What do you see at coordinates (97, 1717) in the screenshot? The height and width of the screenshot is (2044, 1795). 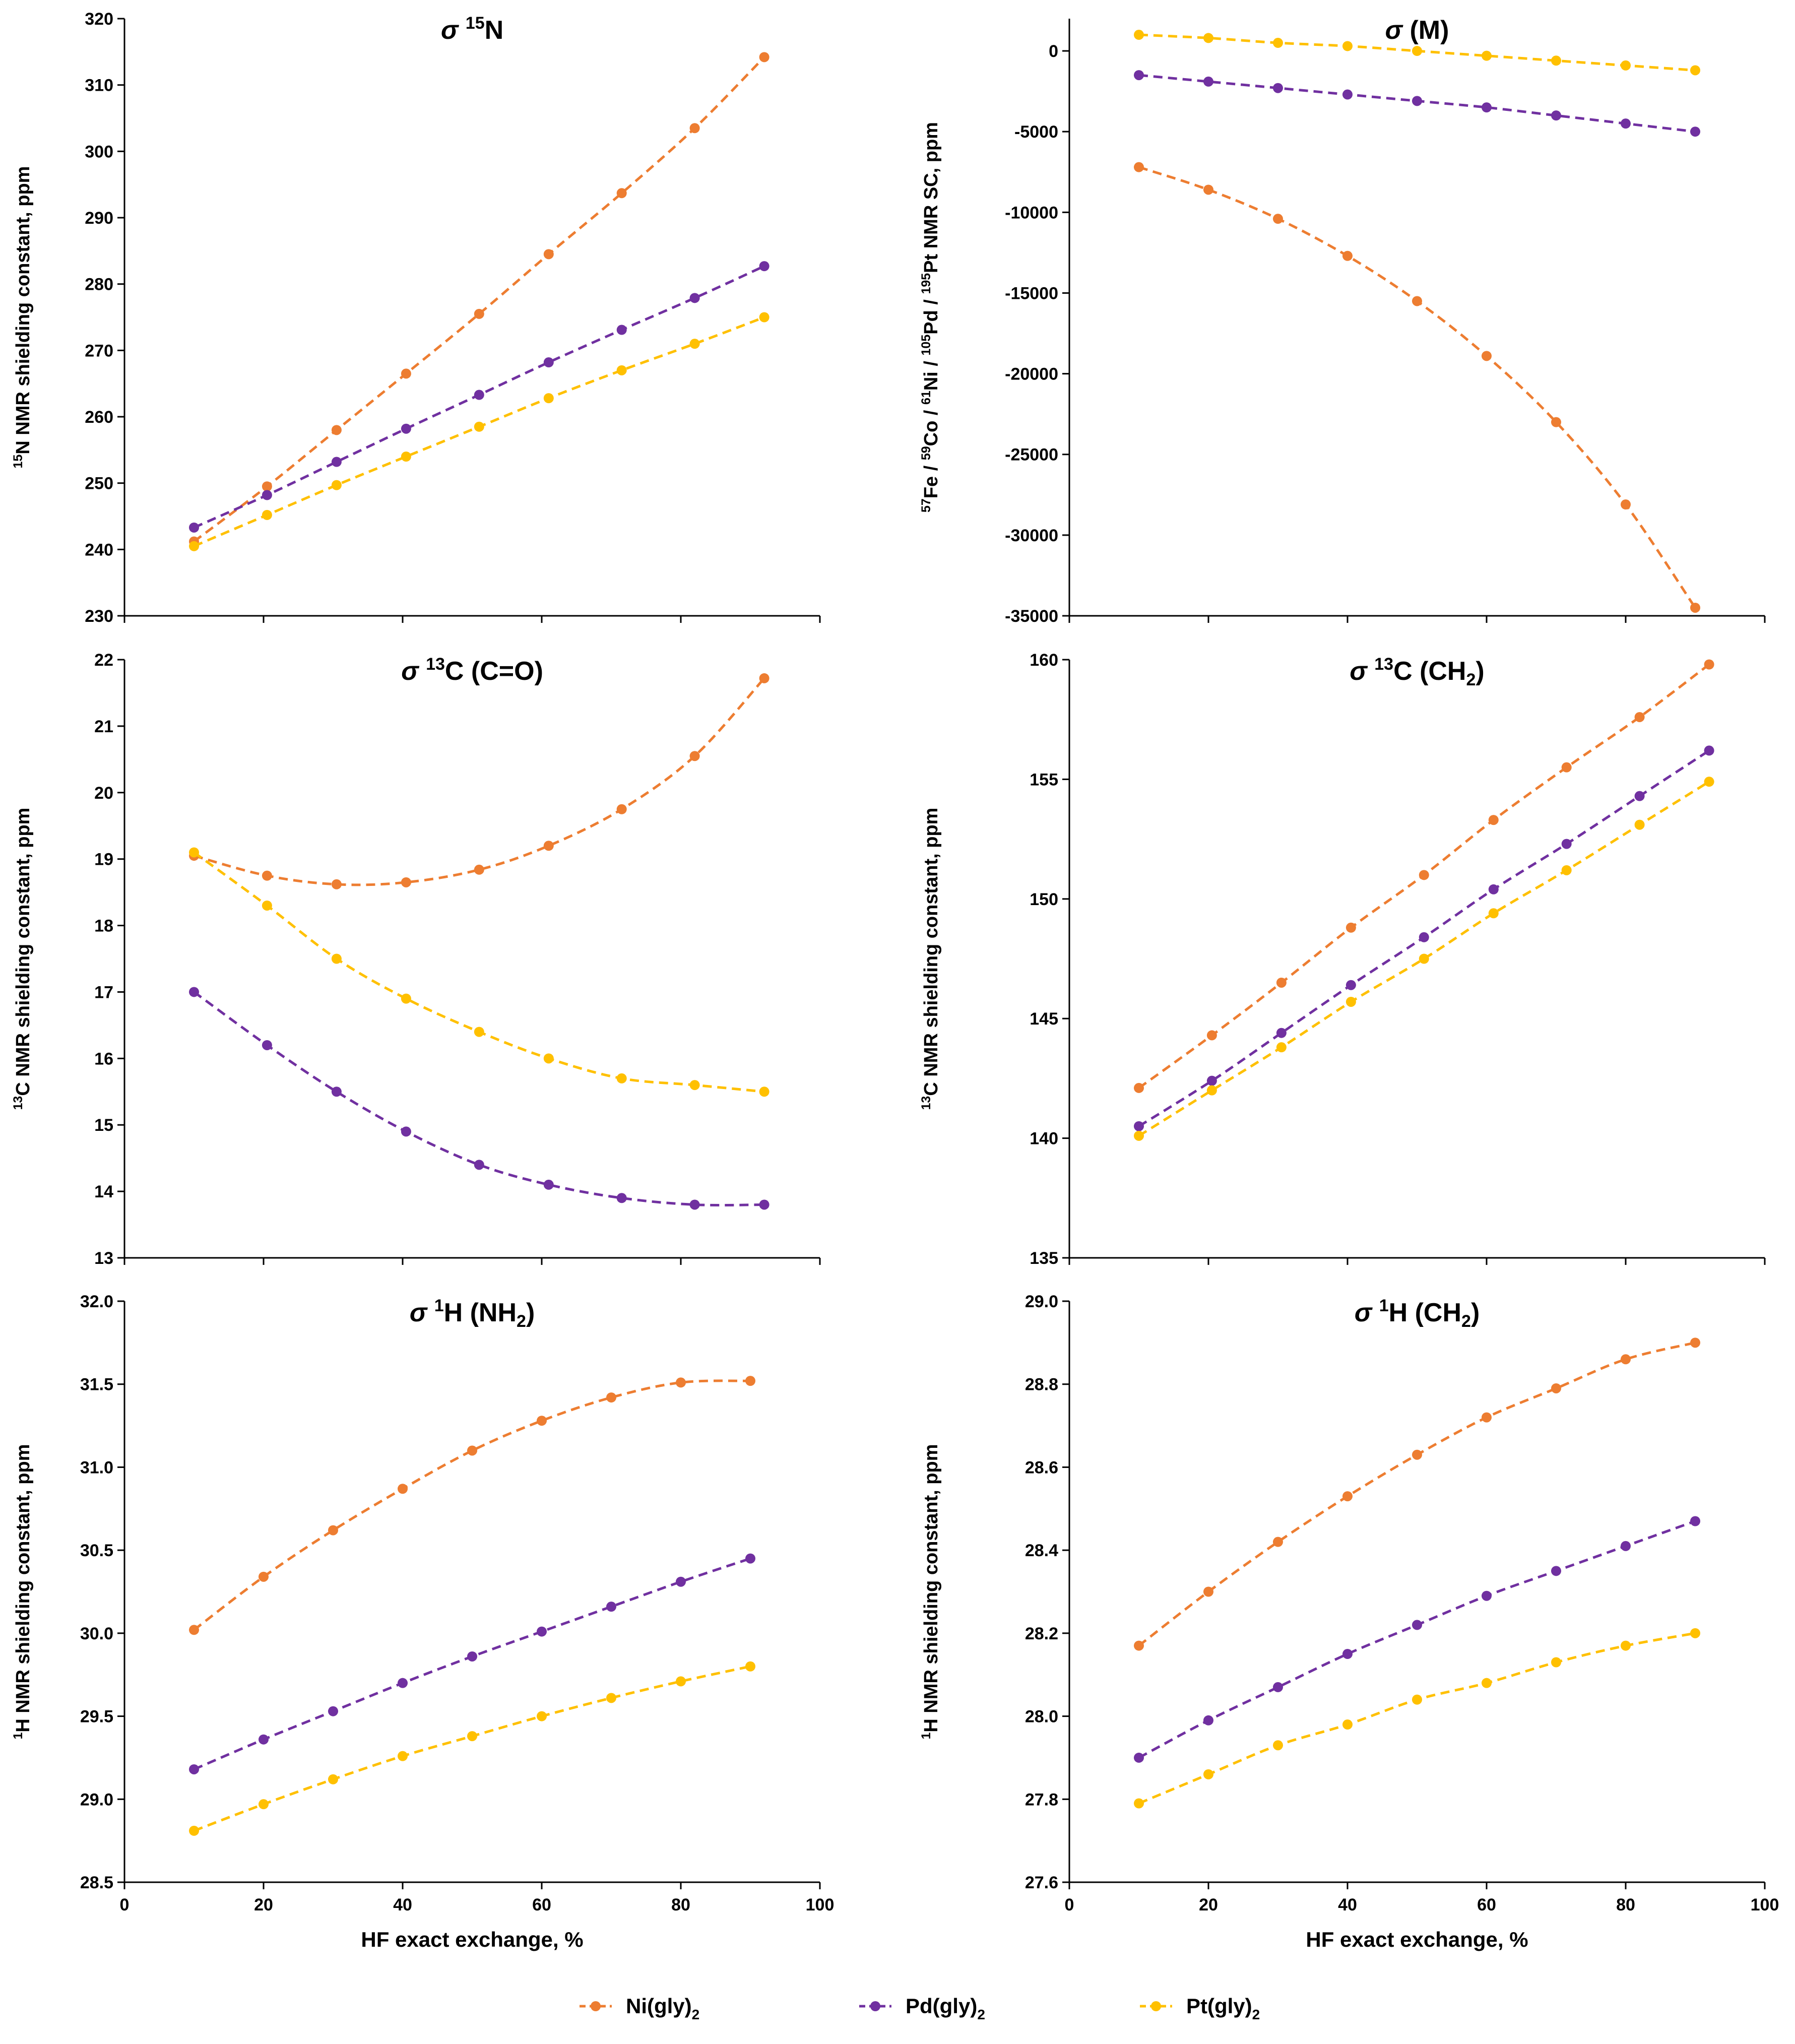 I see `y-tick-label: 29.5` at bounding box center [97, 1717].